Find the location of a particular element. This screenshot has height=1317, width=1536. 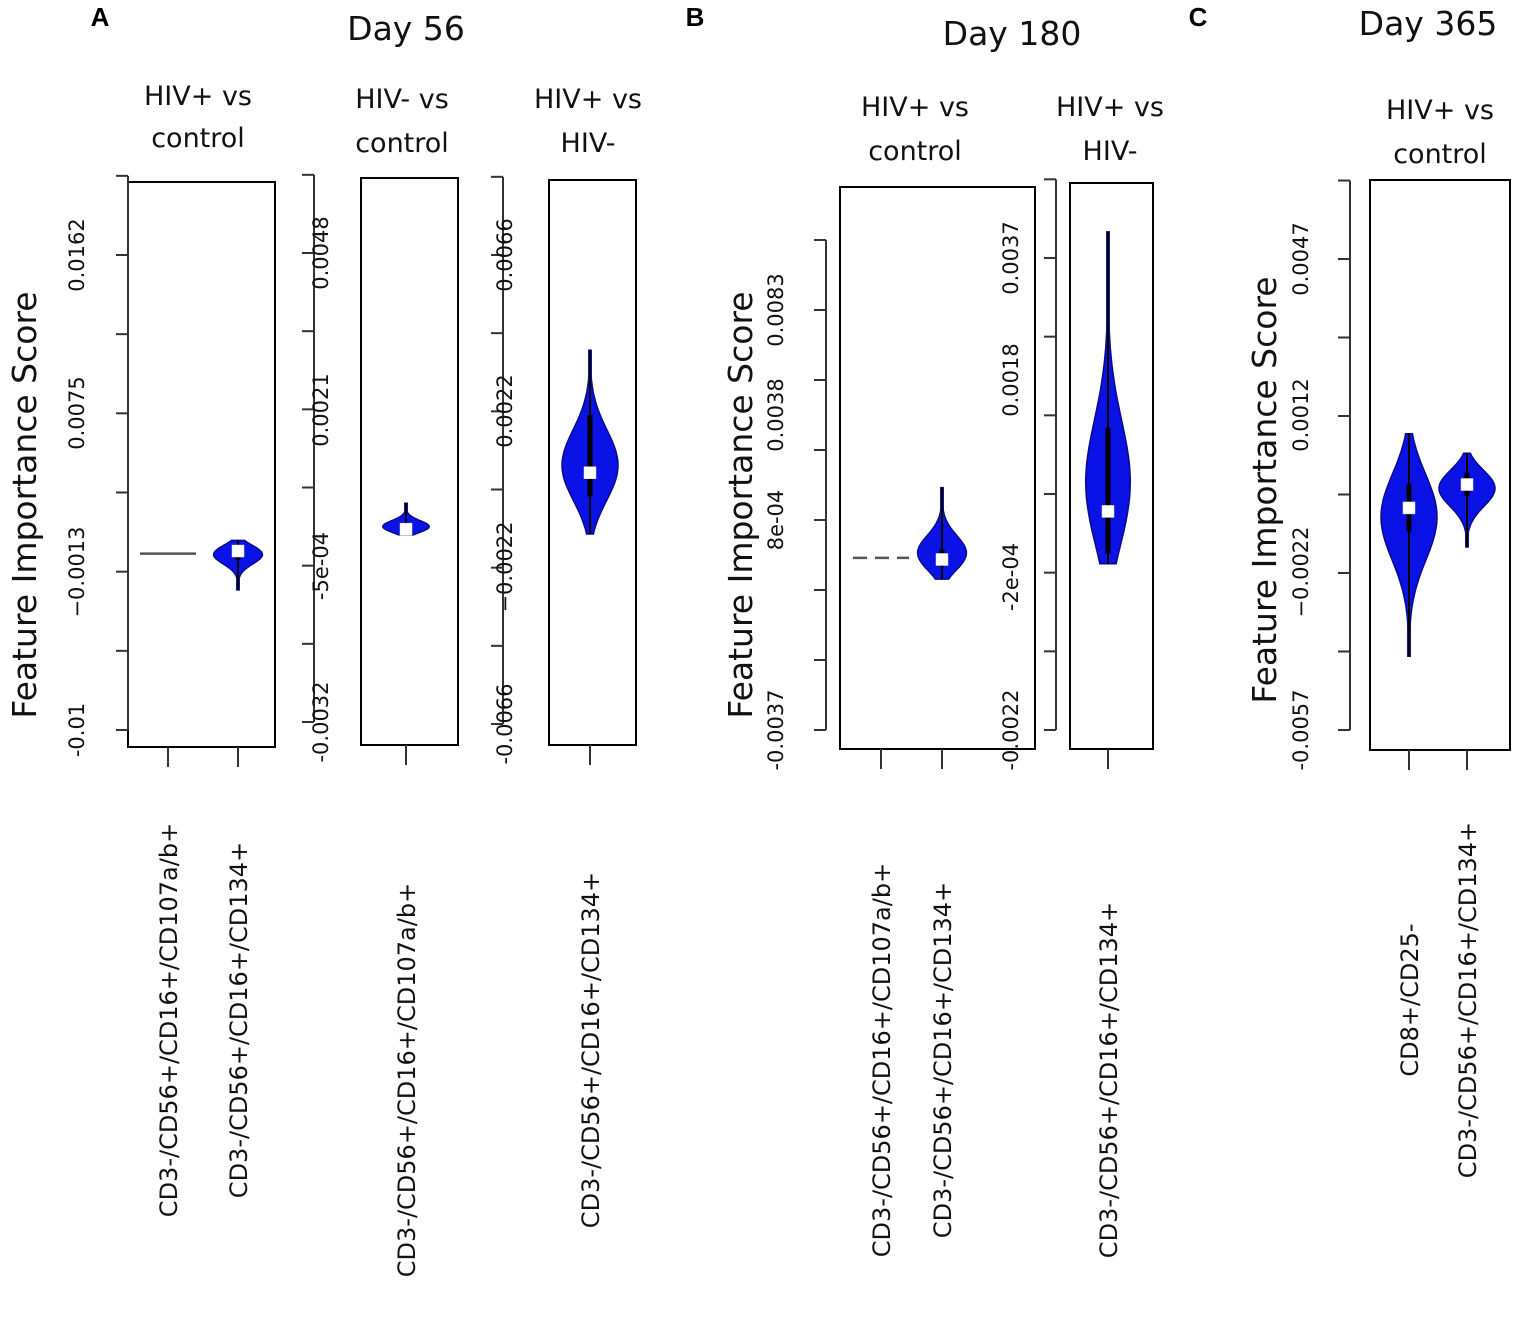

panel-letter: B is located at coordinates (695, 17).